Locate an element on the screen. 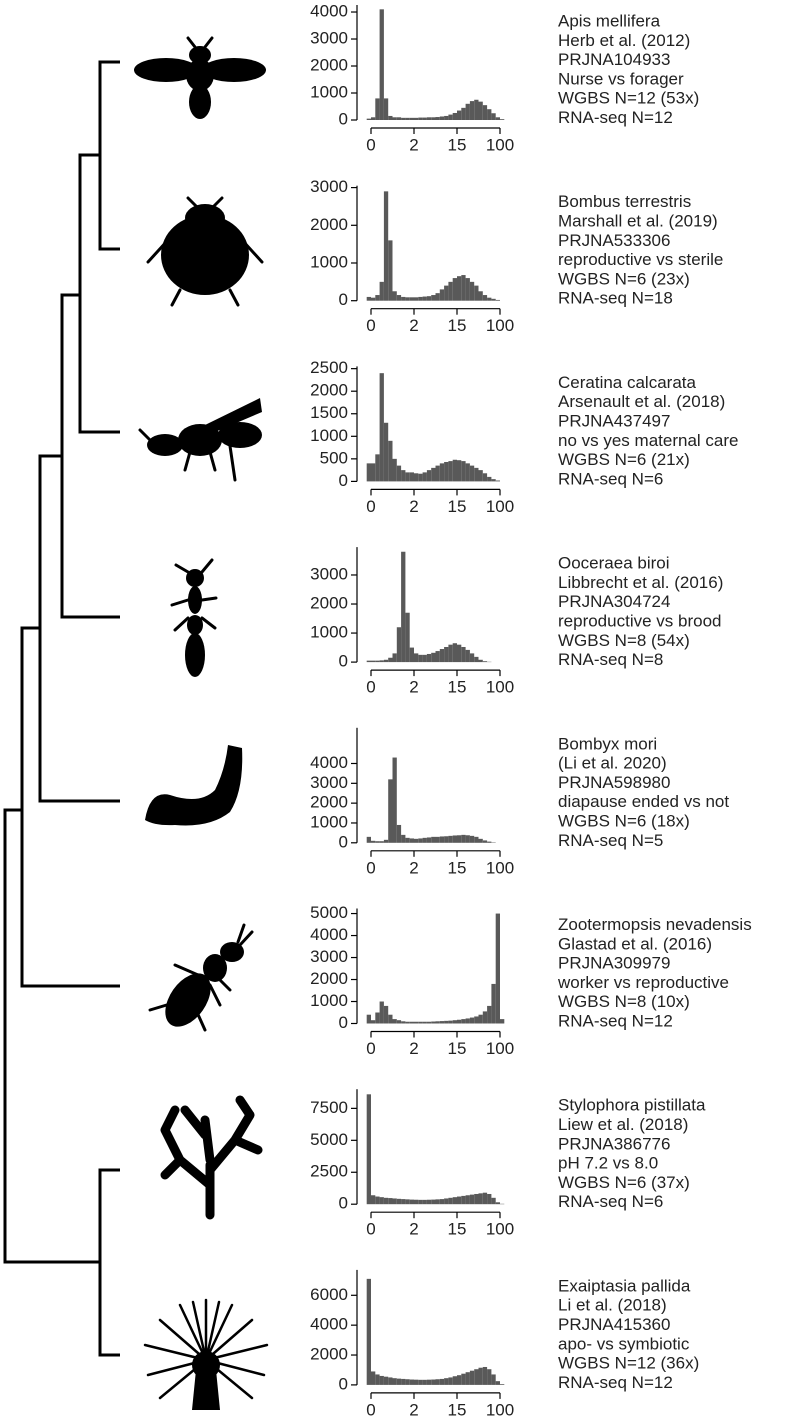 The height and width of the screenshot is (1421, 786). dataset-annotation: WGBS N=6 (18x) is located at coordinates (624, 820).